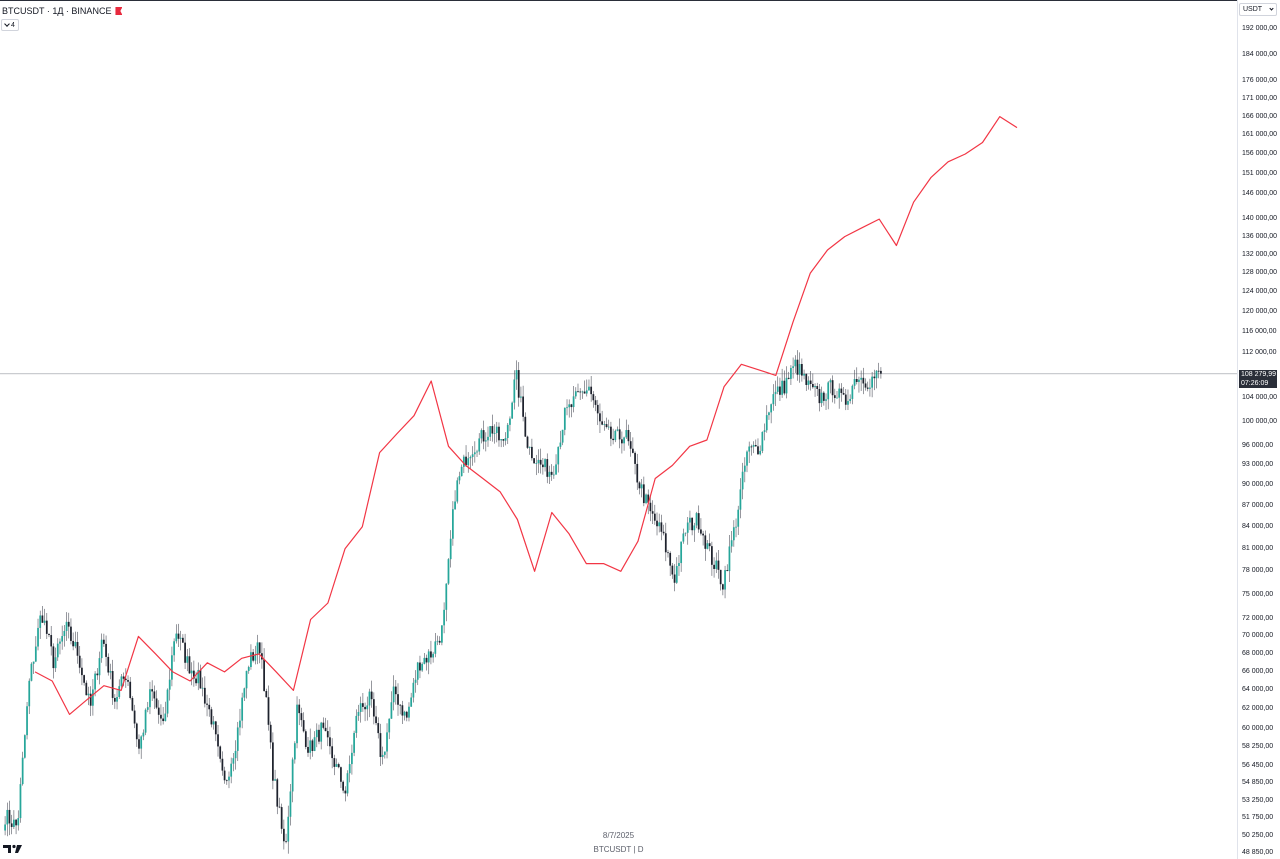  What do you see at coordinates (10, 25) in the screenshot?
I see `indicators-toggle-button: 4` at bounding box center [10, 25].